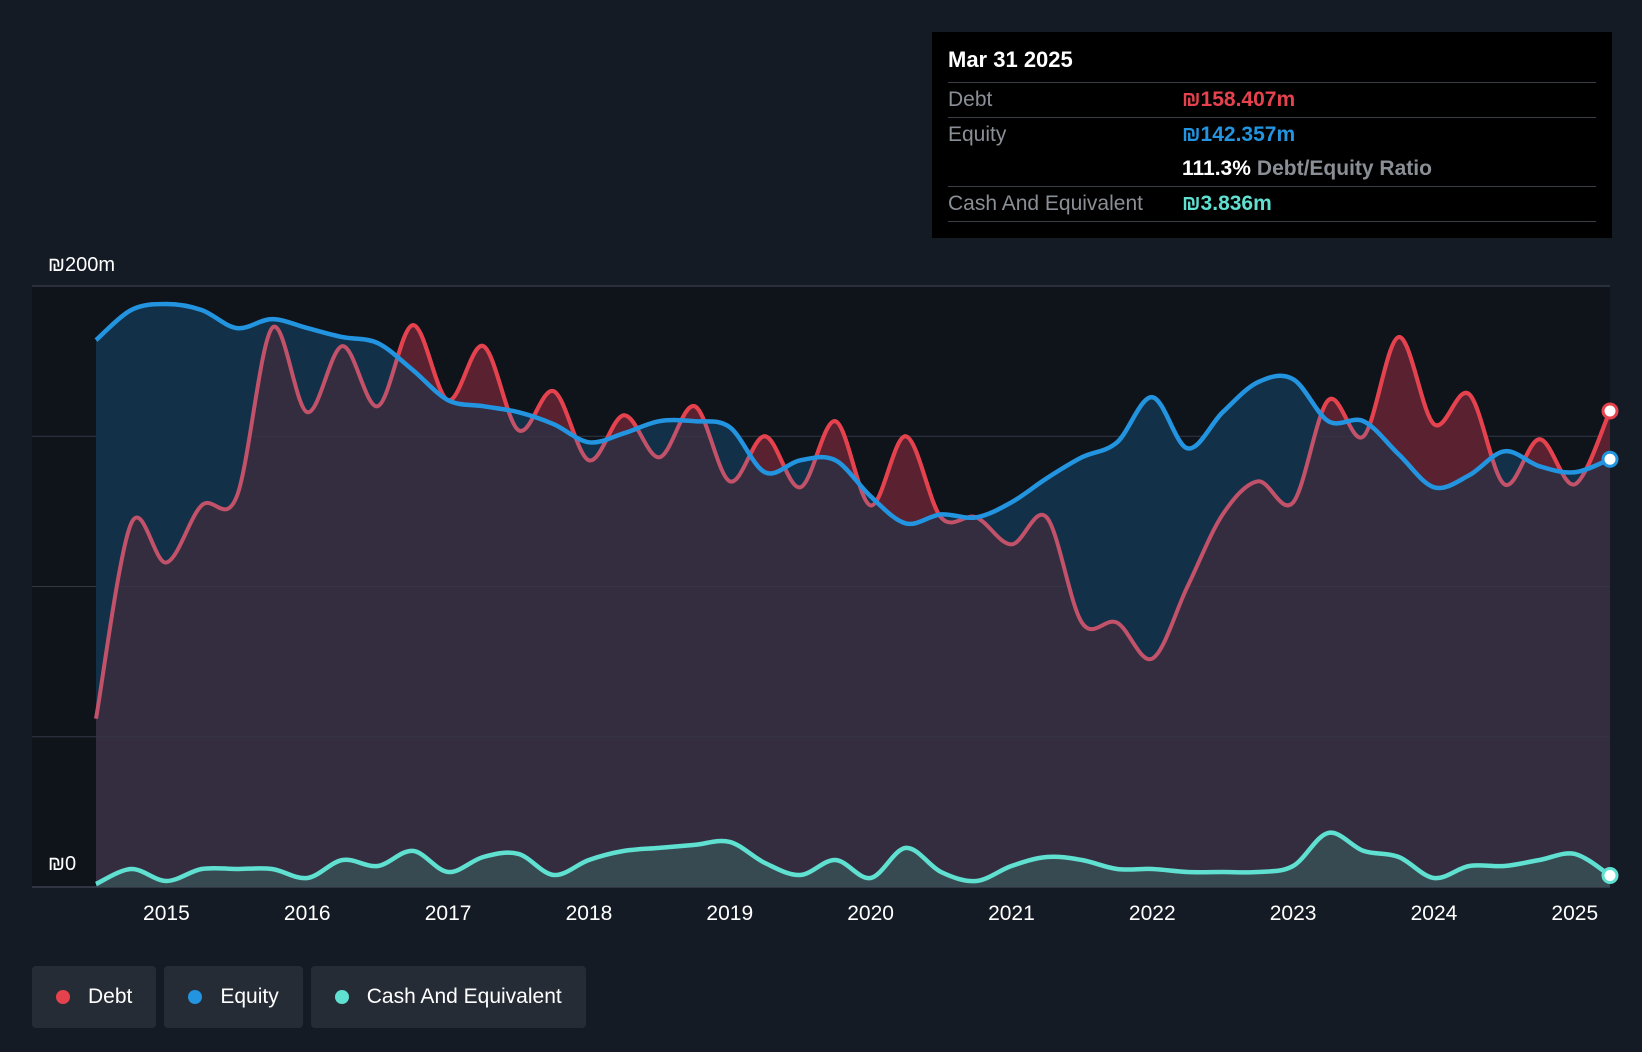 Image resolution: width=1642 pixels, height=1052 pixels. I want to click on legend-cash-label: Cash And Equivalent, so click(464, 996).